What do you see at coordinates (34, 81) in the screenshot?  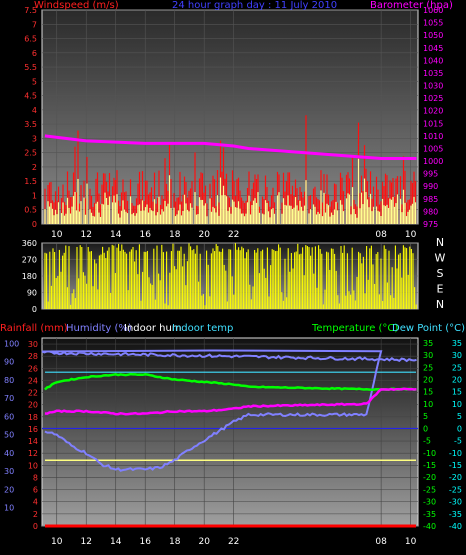 I see `windspeed-tick-label: 5` at bounding box center [34, 81].